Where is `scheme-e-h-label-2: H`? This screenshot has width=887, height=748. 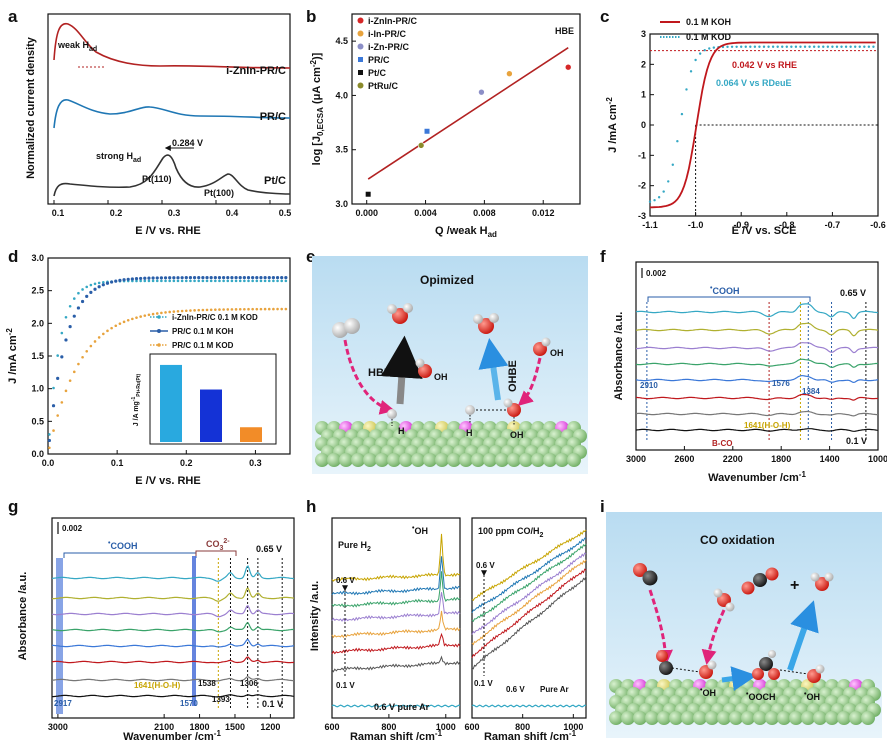 scheme-e-h-label-2: H is located at coordinates (469, 433).